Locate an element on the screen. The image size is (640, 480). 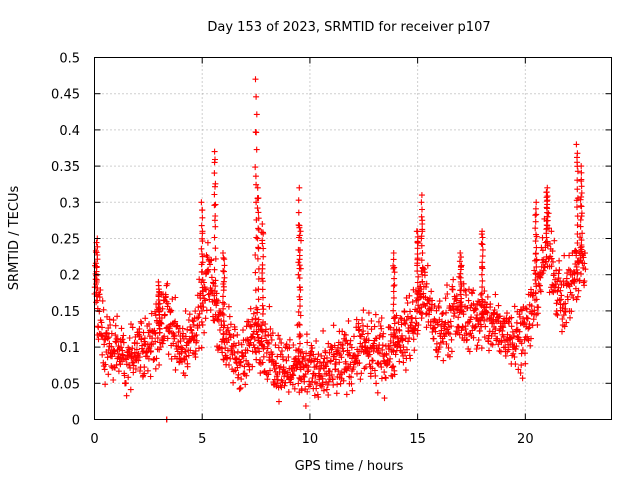
y-tick-label: 0.35 is located at coordinates (65, 167).